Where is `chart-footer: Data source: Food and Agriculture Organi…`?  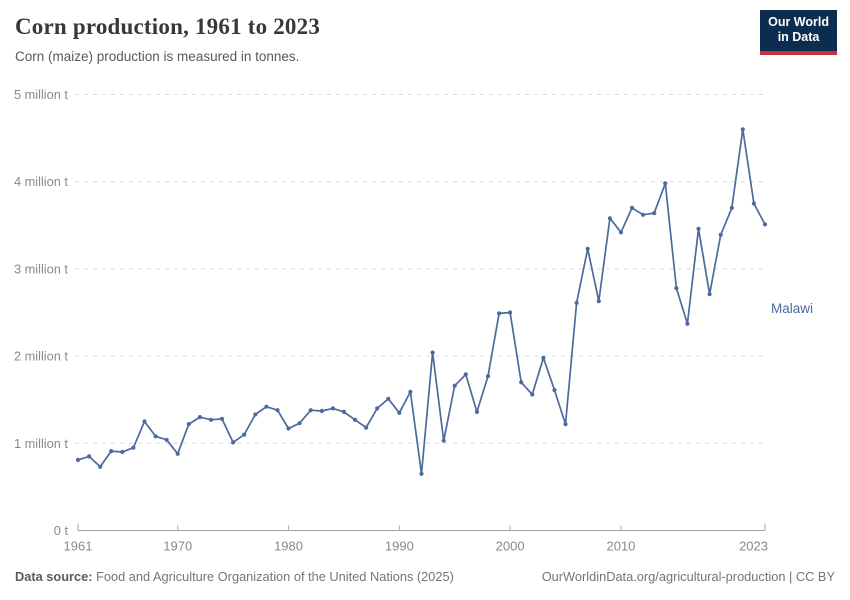
chart-footer: Data source: Food and Agriculture Organi… is located at coordinates (425, 576).